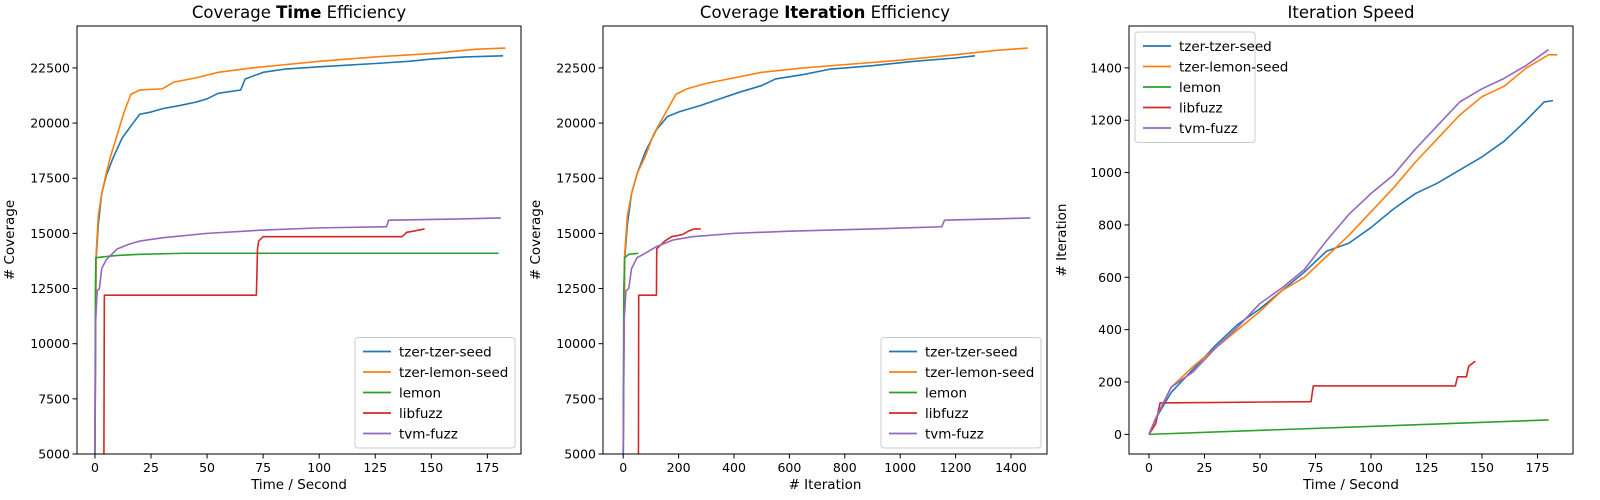  What do you see at coordinates (1110, 224) in the screenshot?
I see `y-tick-label: 800` at bounding box center [1110, 224].